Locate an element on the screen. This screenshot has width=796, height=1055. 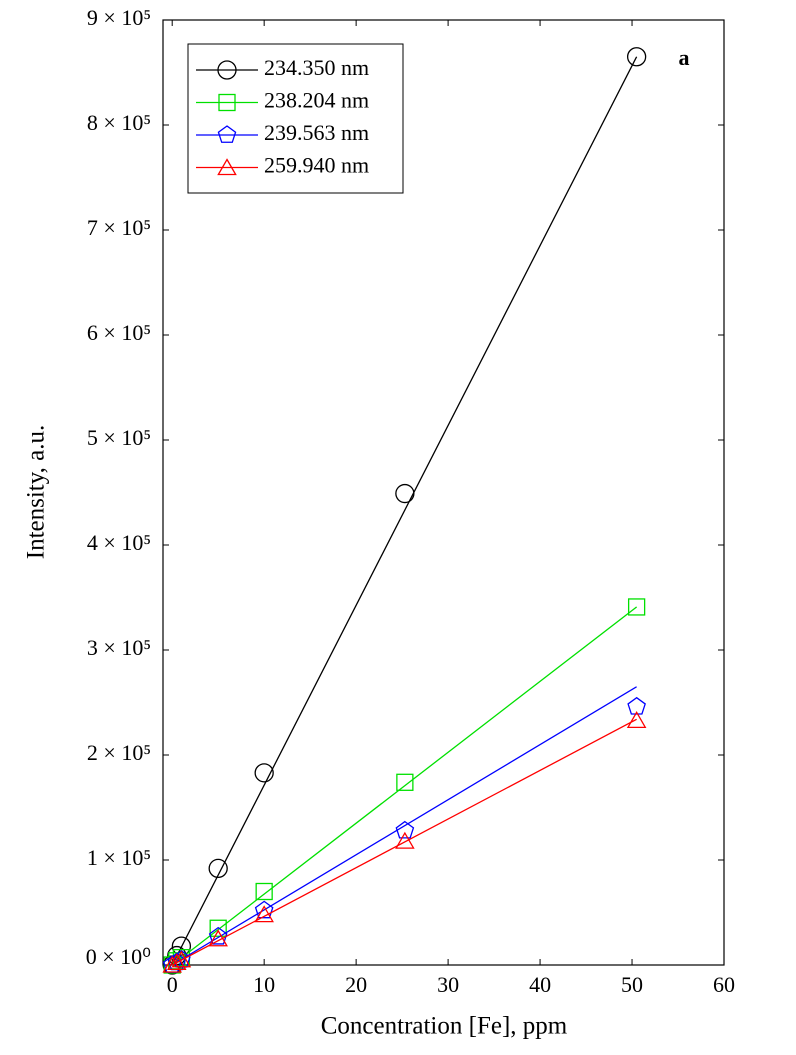
x-tick-label: 60 is located at coordinates (724, 984).